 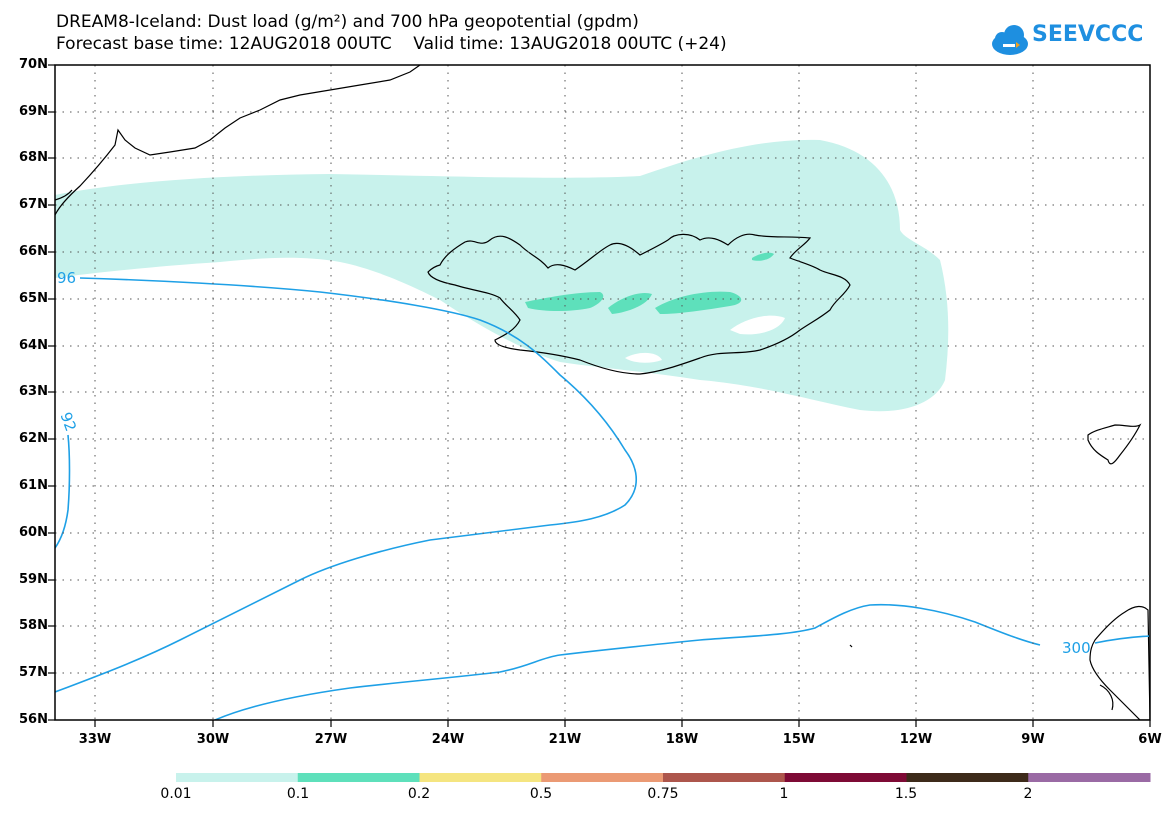 What do you see at coordinates (564, 301) in the screenshot?
I see `dust-area-mid` at bounding box center [564, 301].